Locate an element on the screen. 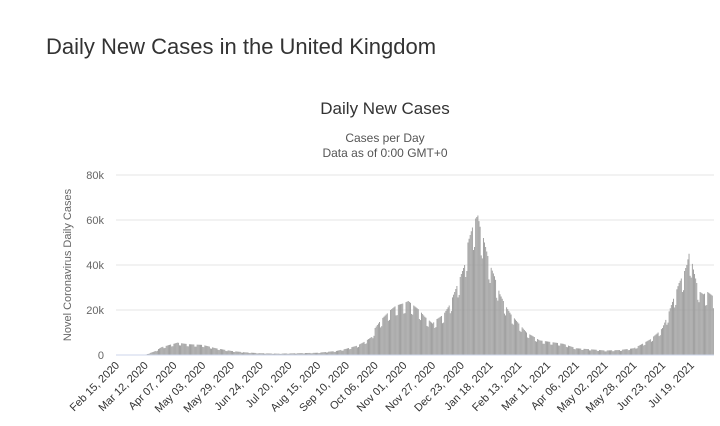 The width and height of the screenshot is (720, 426). page-title: Daily New Cases in the United Kingdom is located at coordinates (241, 46).